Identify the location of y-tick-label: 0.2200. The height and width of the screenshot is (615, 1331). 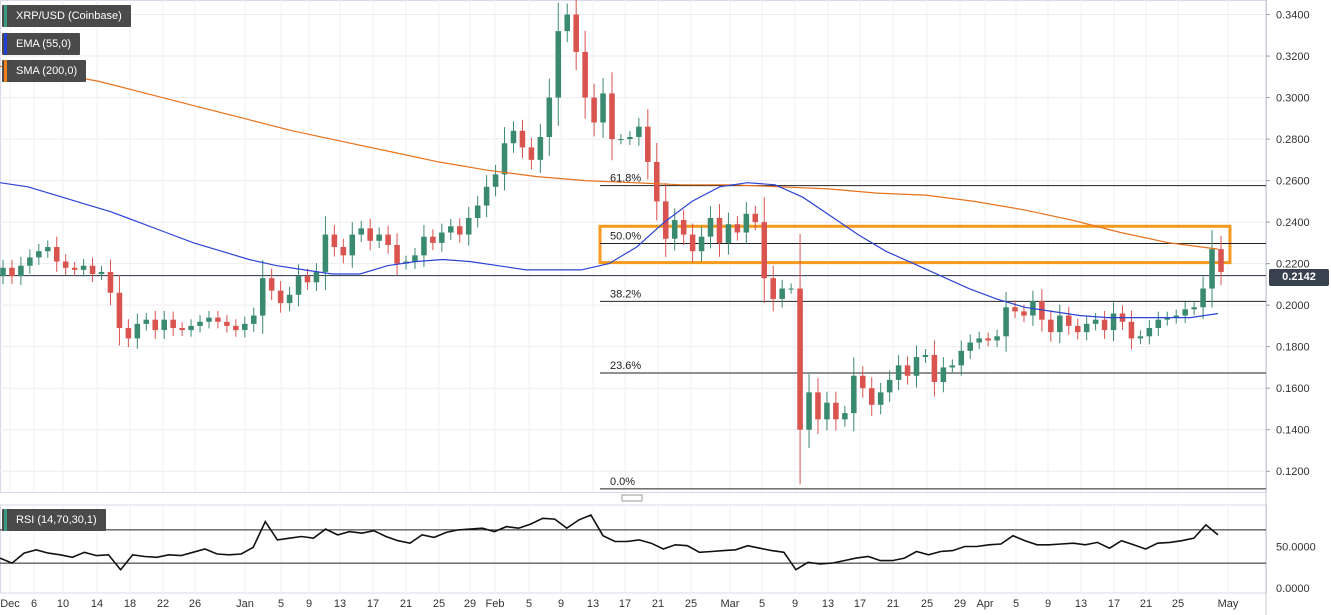
(1293, 265).